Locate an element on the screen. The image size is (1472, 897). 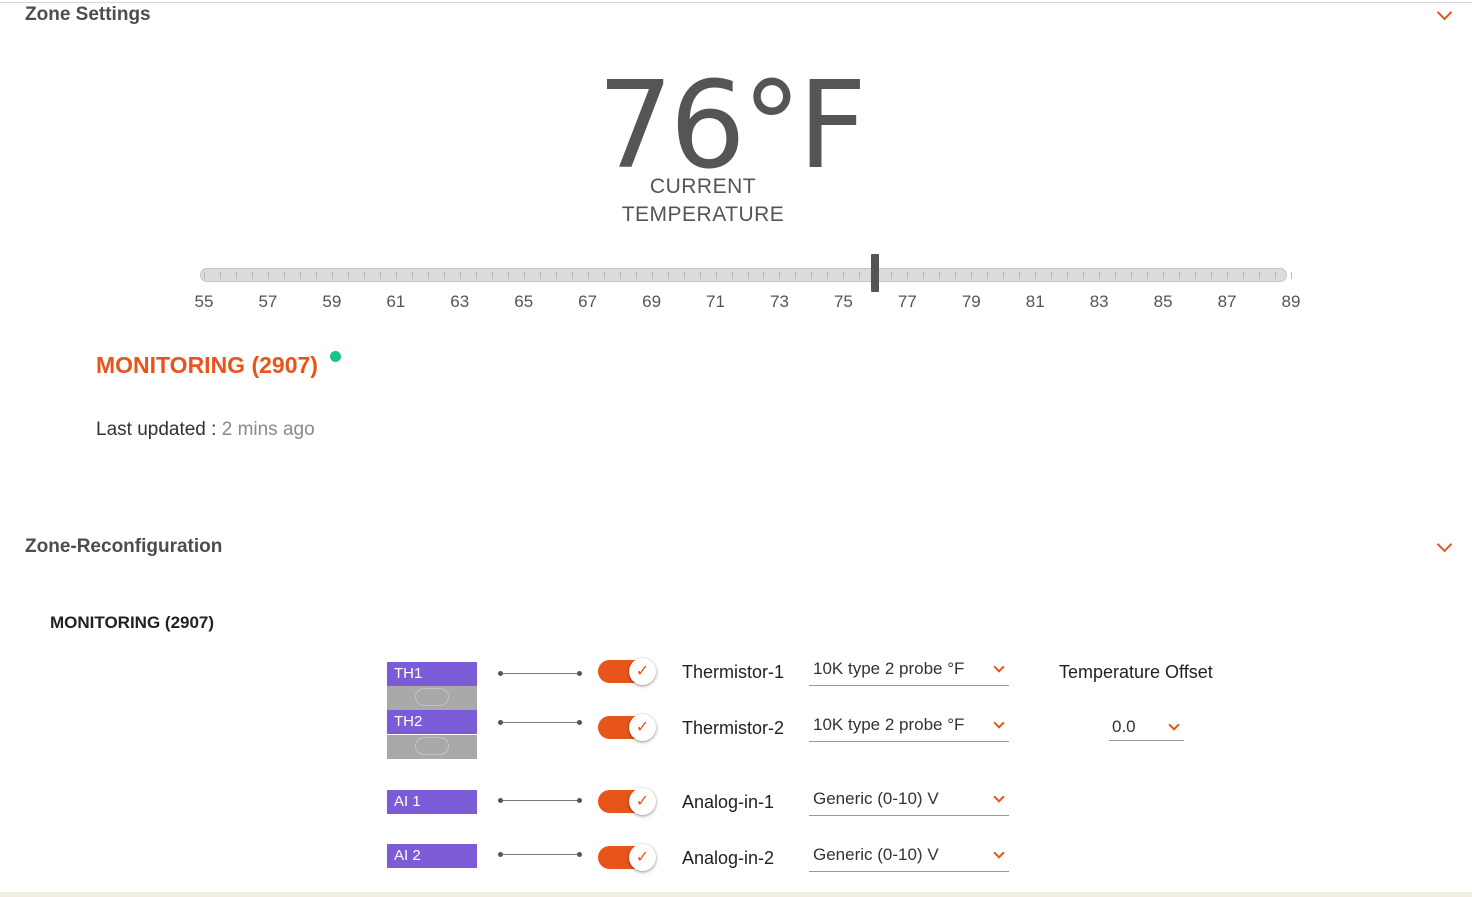
slider-tick-label: 87 is located at coordinates (1227, 301).